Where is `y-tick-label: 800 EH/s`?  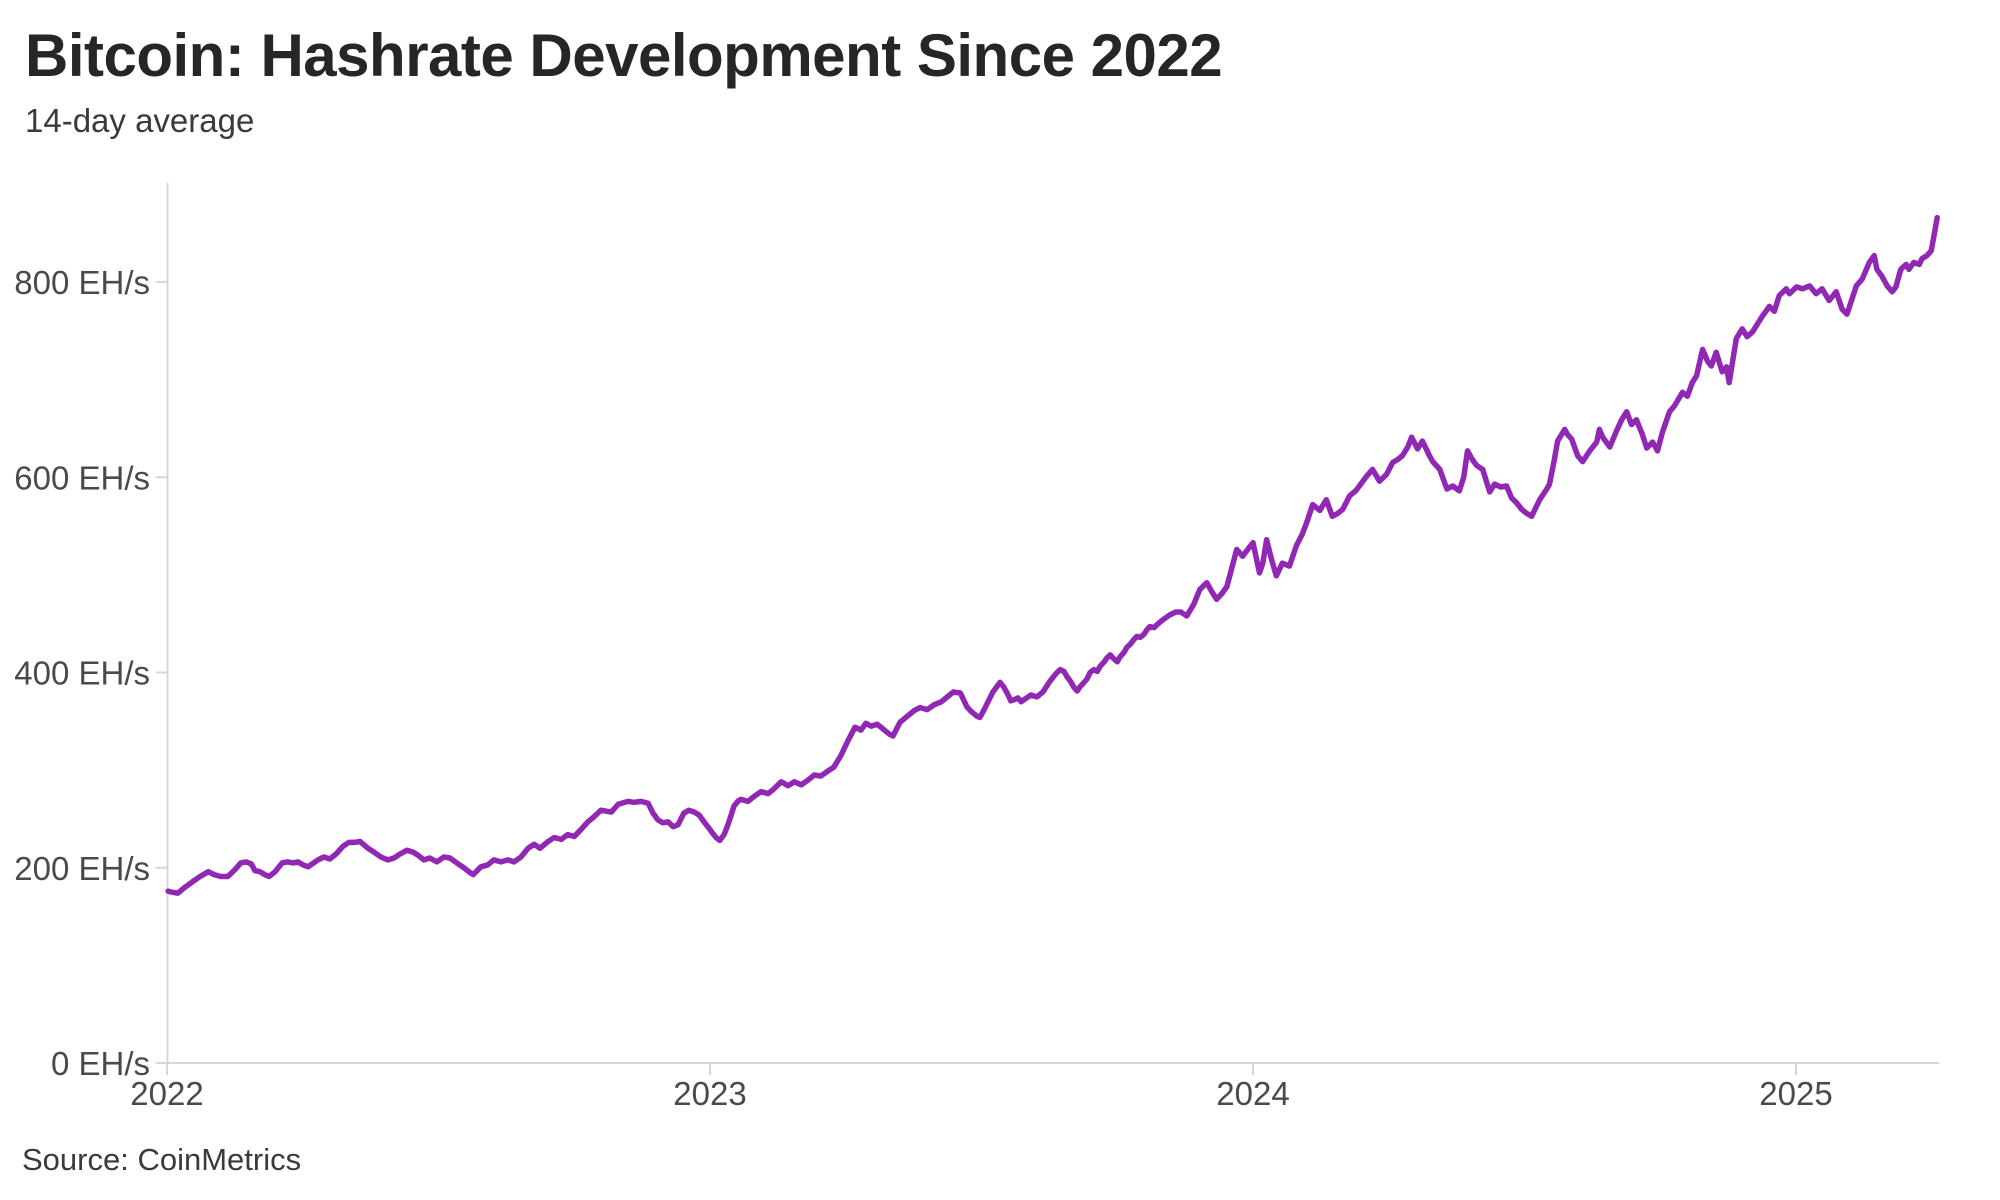
y-tick-label: 800 EH/s is located at coordinates (82, 282).